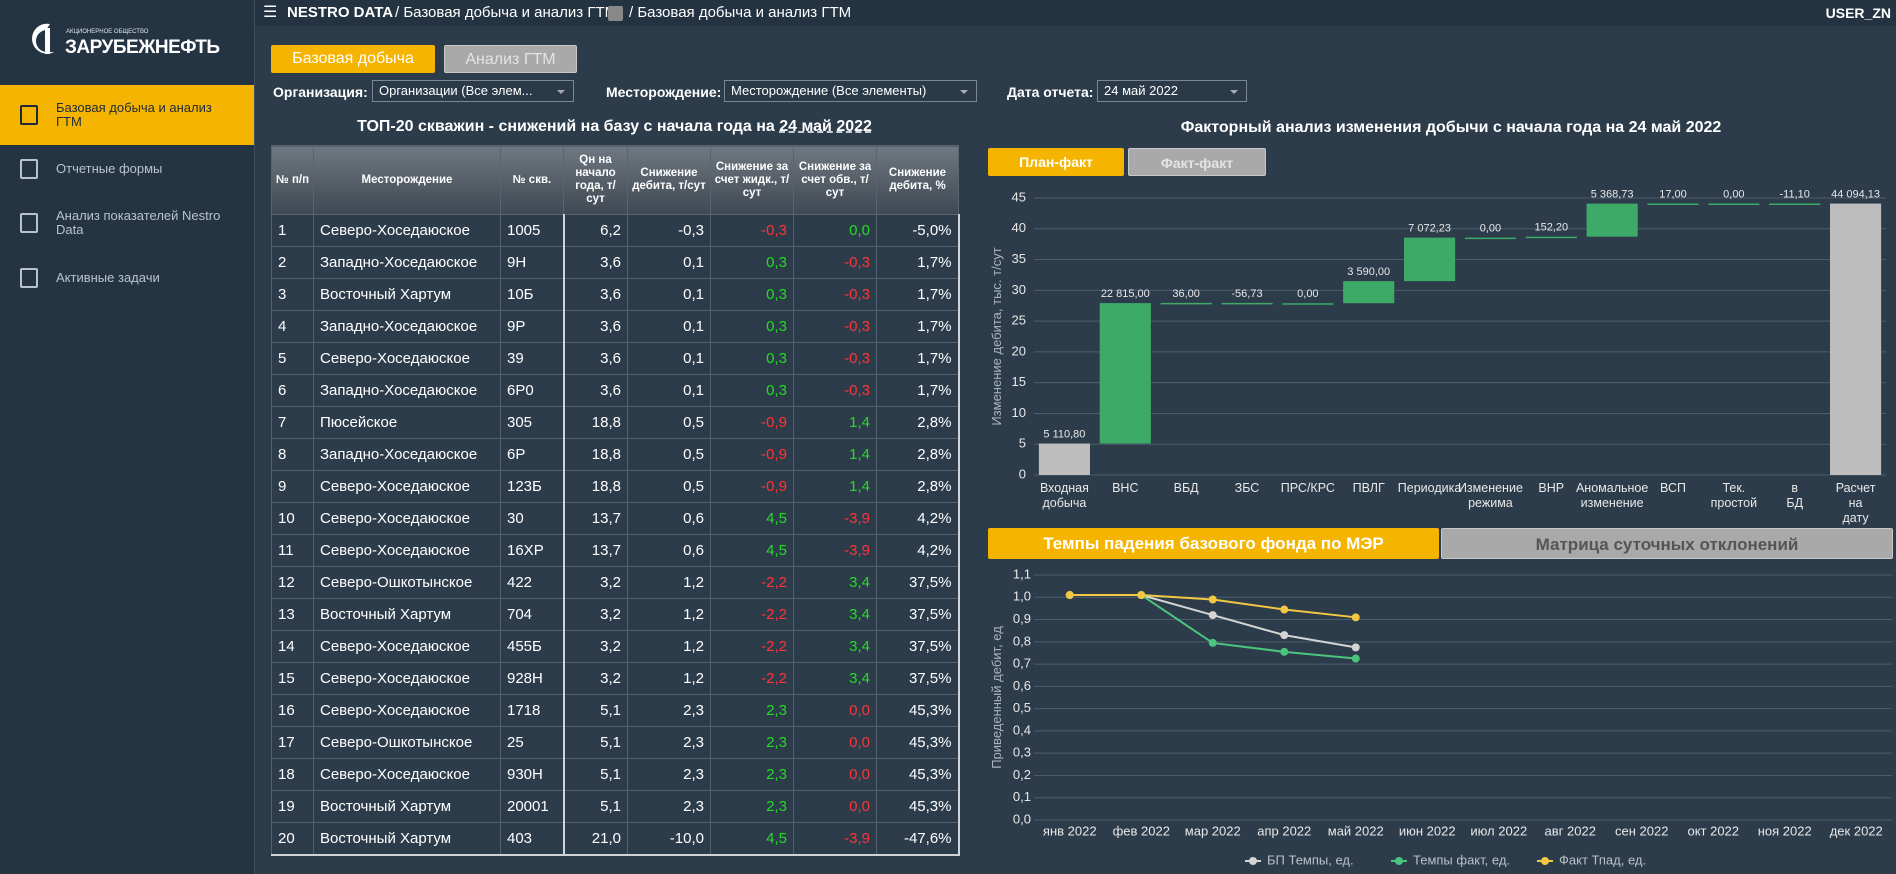 This screenshot has width=1896, height=874. Describe the element at coordinates (1197, 162) in the screenshot. I see `tab: Факт-факт` at that location.